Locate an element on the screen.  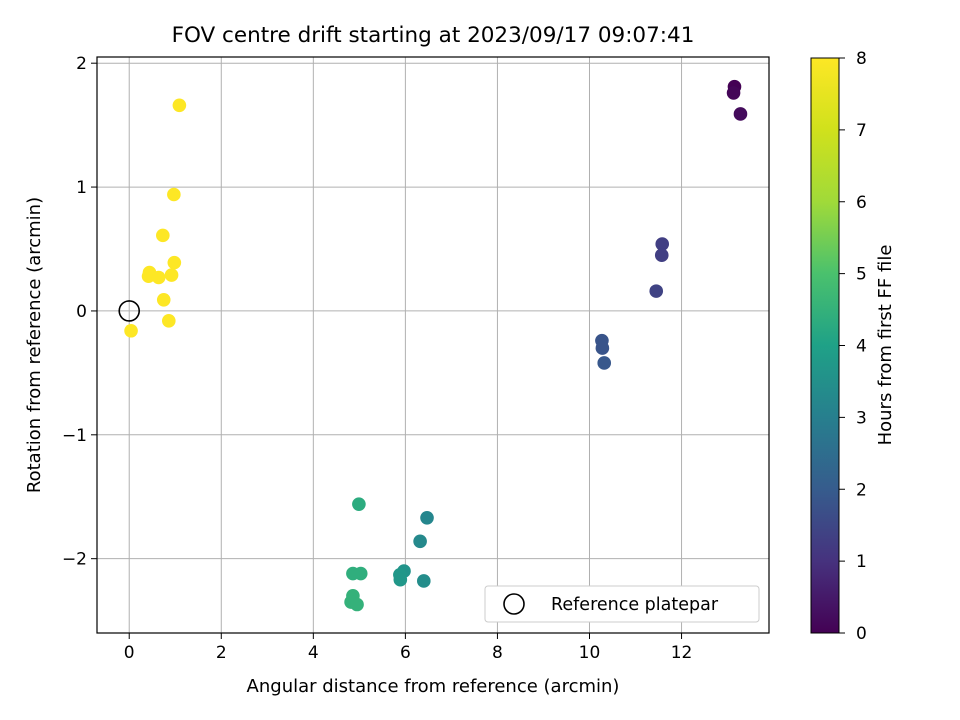
y-axis-label: Rotation from reference (arcmin) is located at coordinates (34, 345).